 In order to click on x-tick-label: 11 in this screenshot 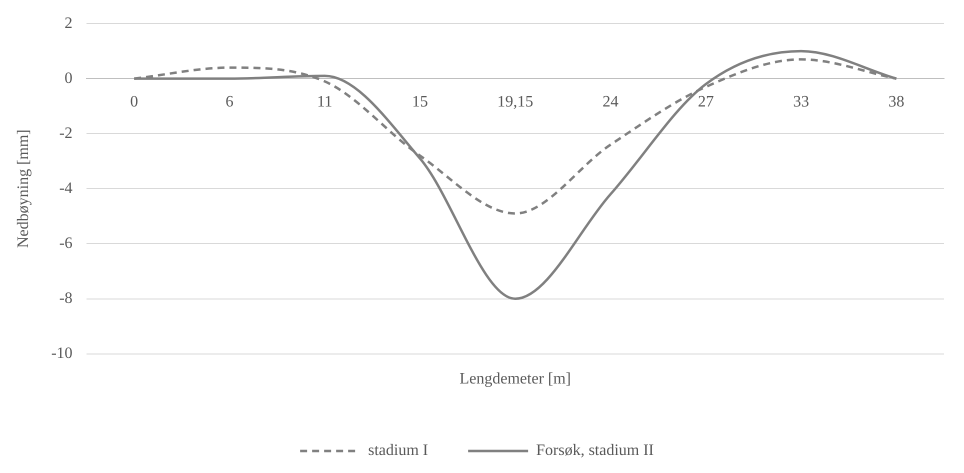, I will do `click(324, 101)`.